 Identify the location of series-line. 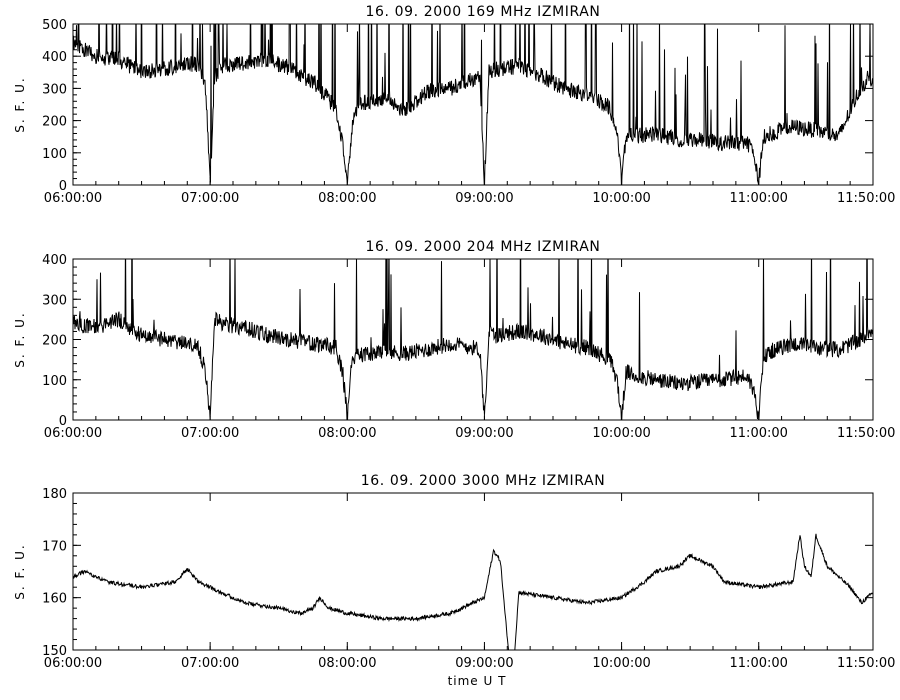
(473, 591).